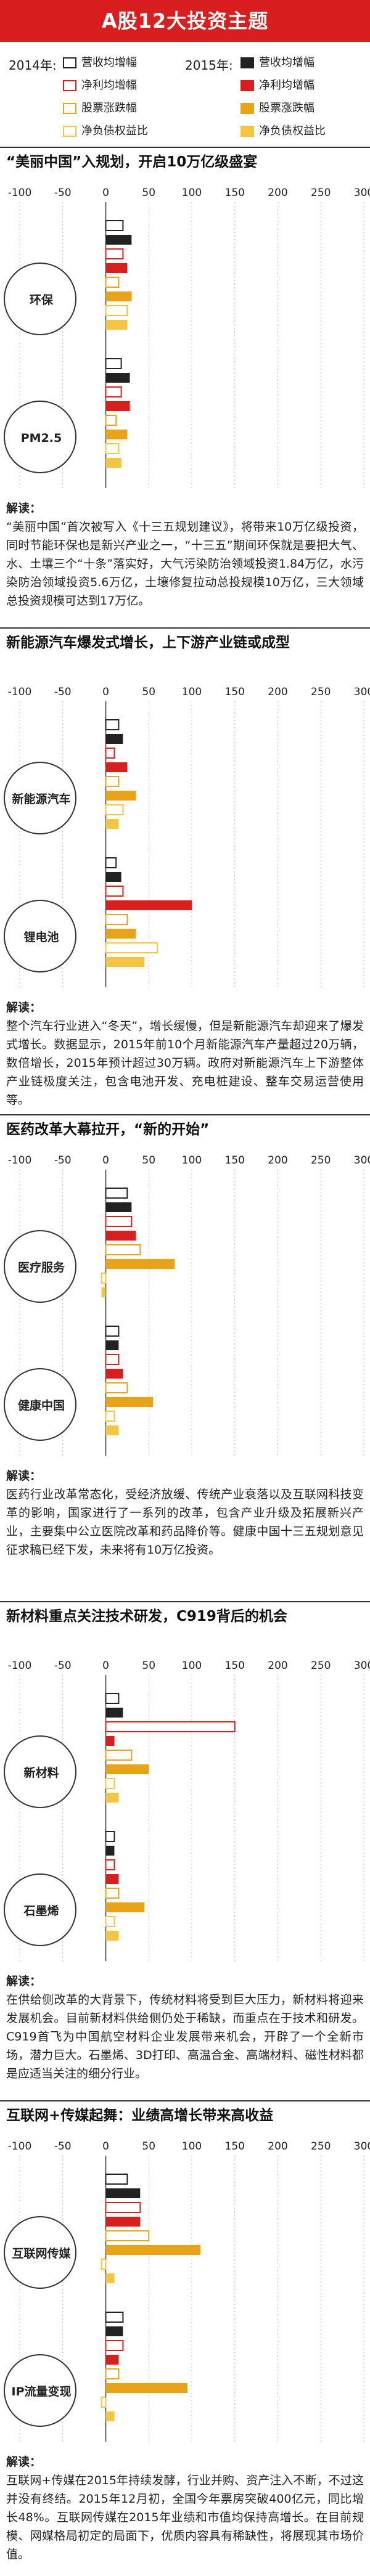 The height and width of the screenshot is (2576, 370). I want to click on category-circle: 健康中国, so click(40, 1405).